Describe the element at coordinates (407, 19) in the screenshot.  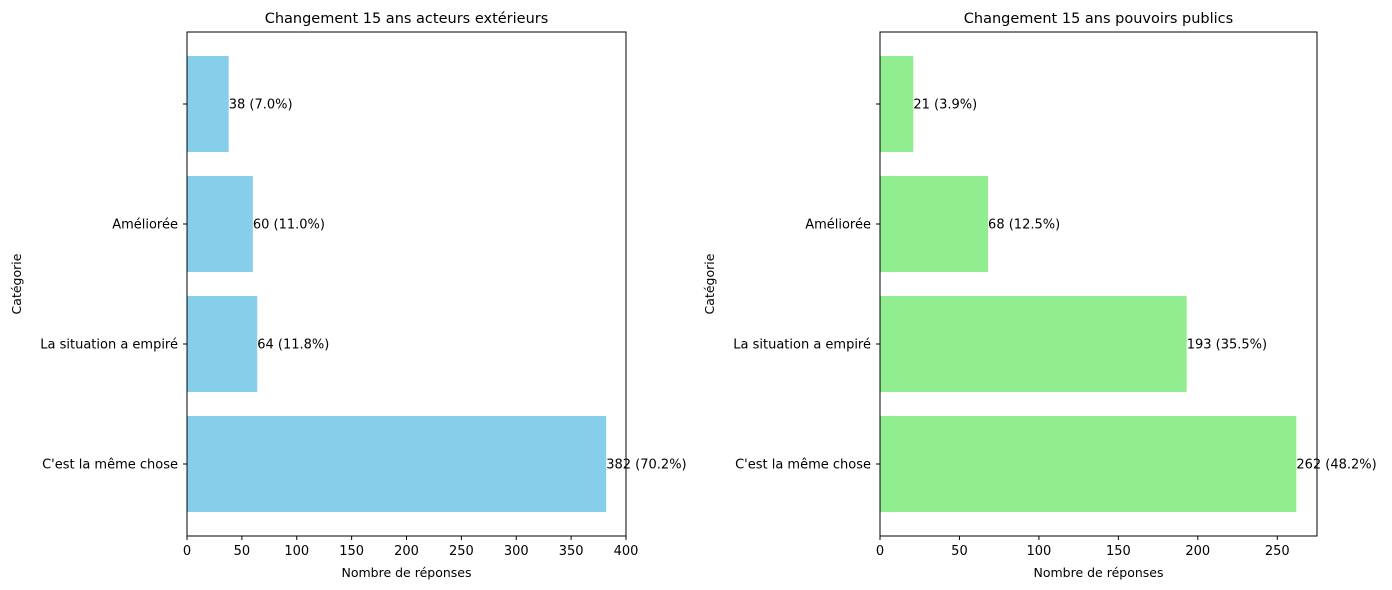
I see `chart-title: Changement 15 ans acteurs extérieurs` at that location.